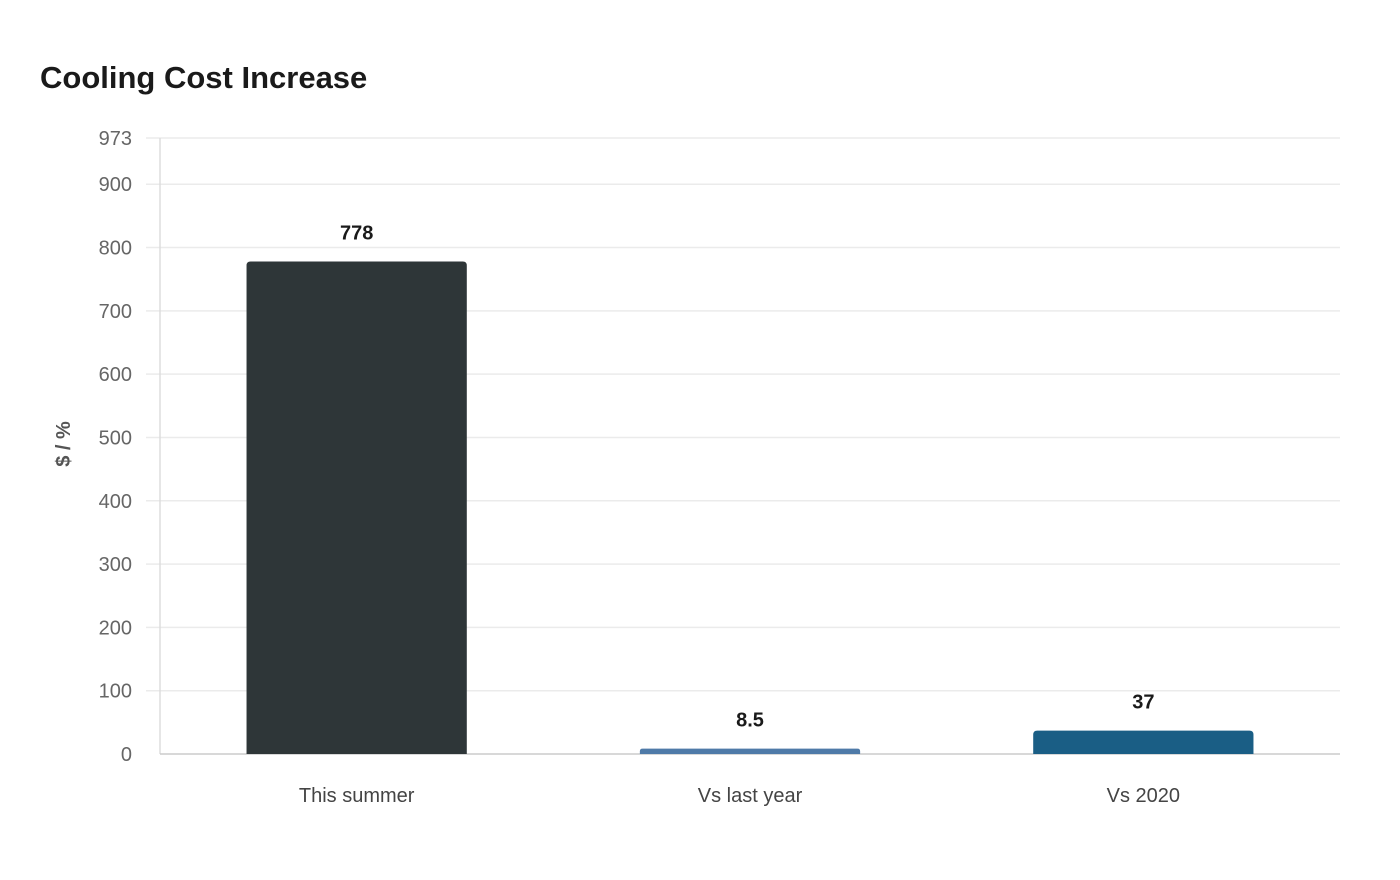  Describe the element at coordinates (115, 312) in the screenshot. I see `y-tick-label: 700` at that location.